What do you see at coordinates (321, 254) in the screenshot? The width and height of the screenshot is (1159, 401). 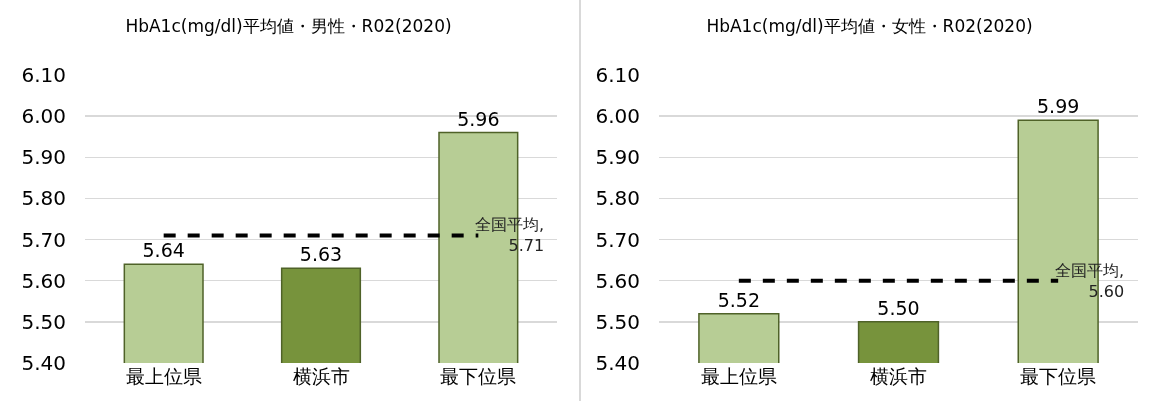 I see `data-label: 5.63` at bounding box center [321, 254].